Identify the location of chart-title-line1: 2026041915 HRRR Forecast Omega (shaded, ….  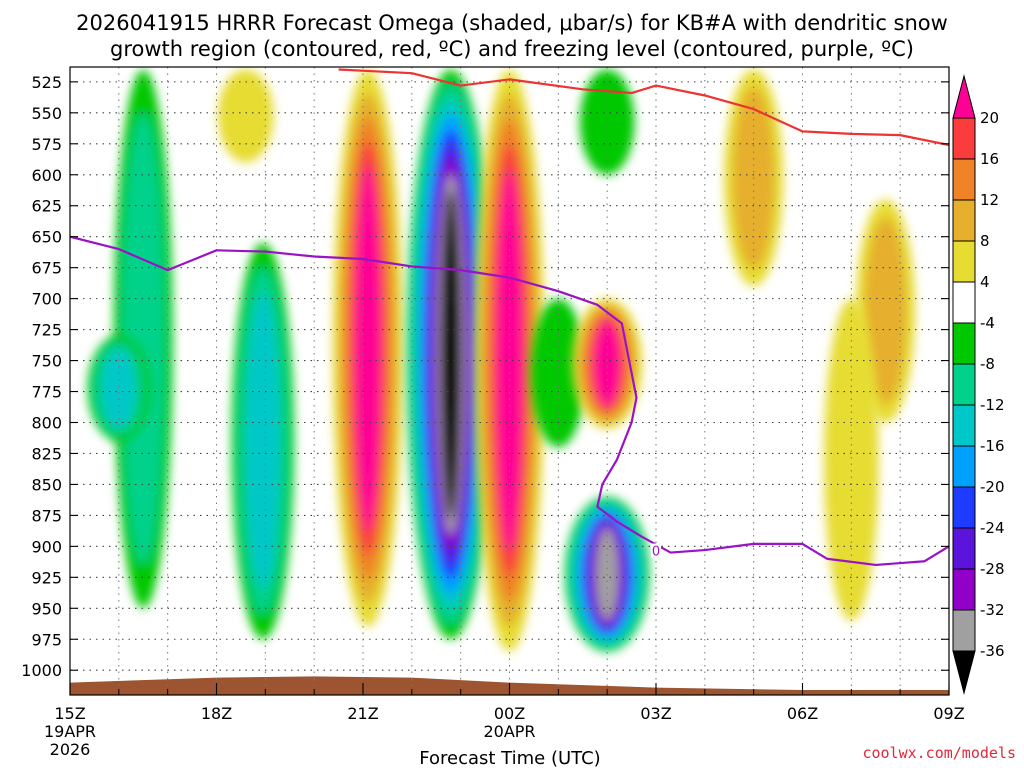
(512, 23).